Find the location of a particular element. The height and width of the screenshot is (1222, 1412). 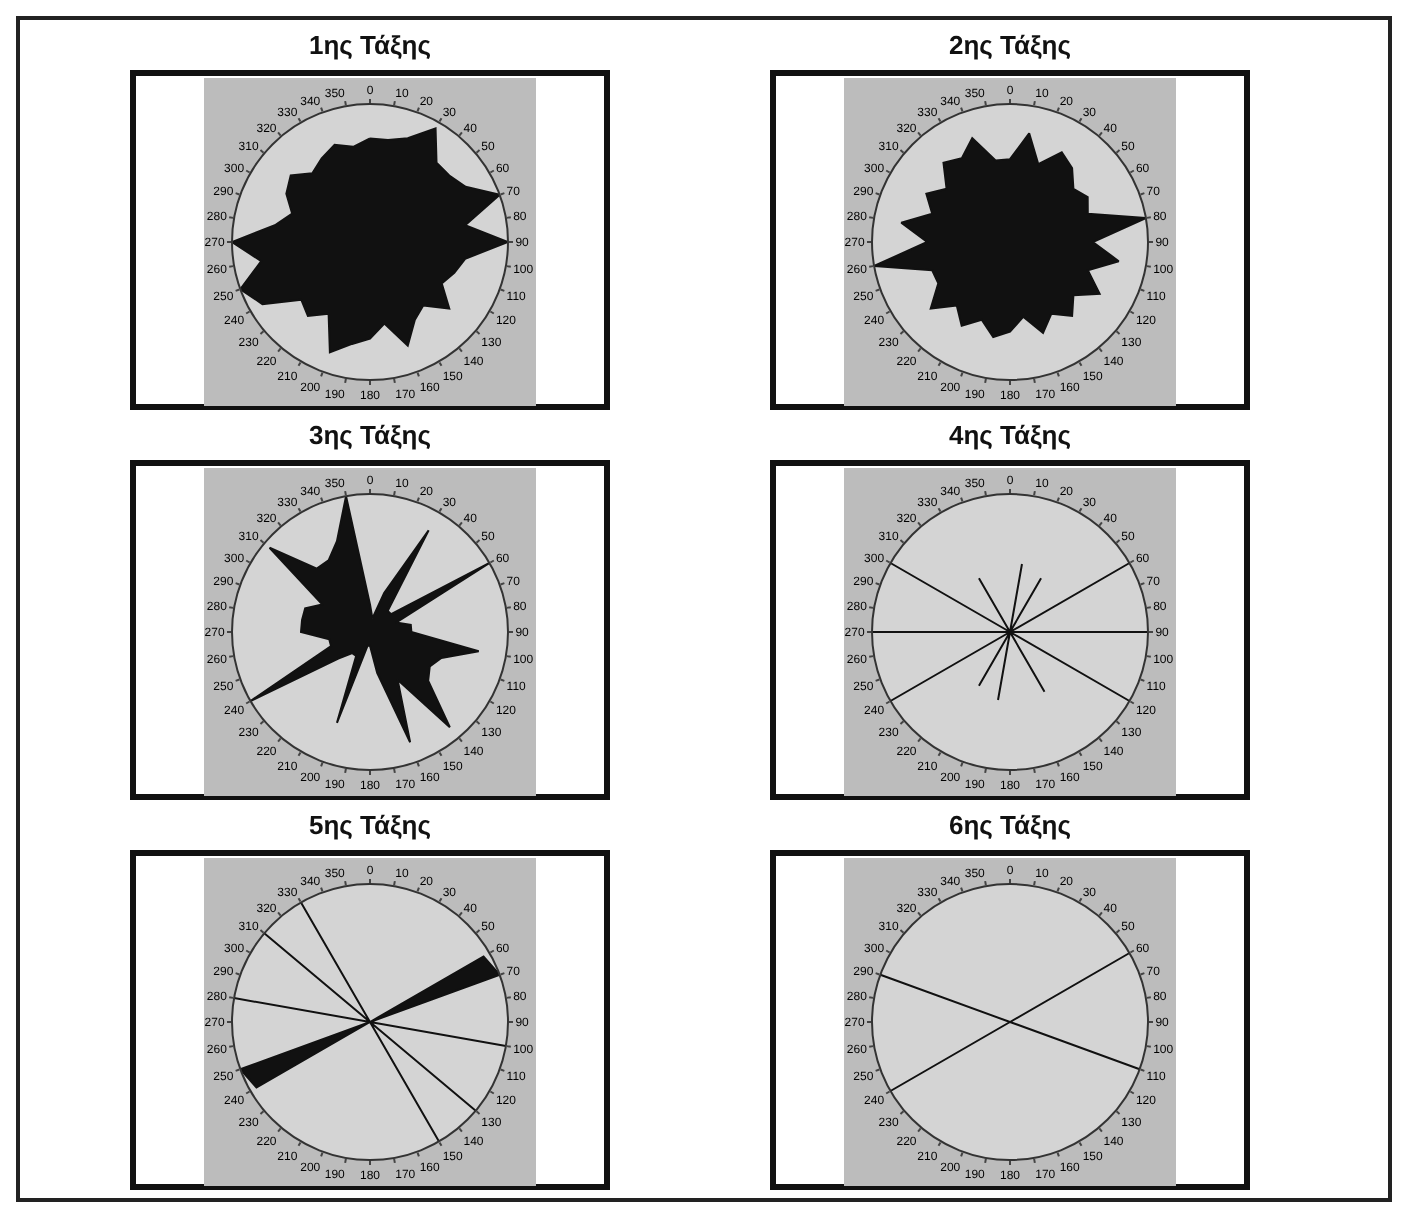

chart-title: 5ης Τάξης is located at coordinates (369, 825).